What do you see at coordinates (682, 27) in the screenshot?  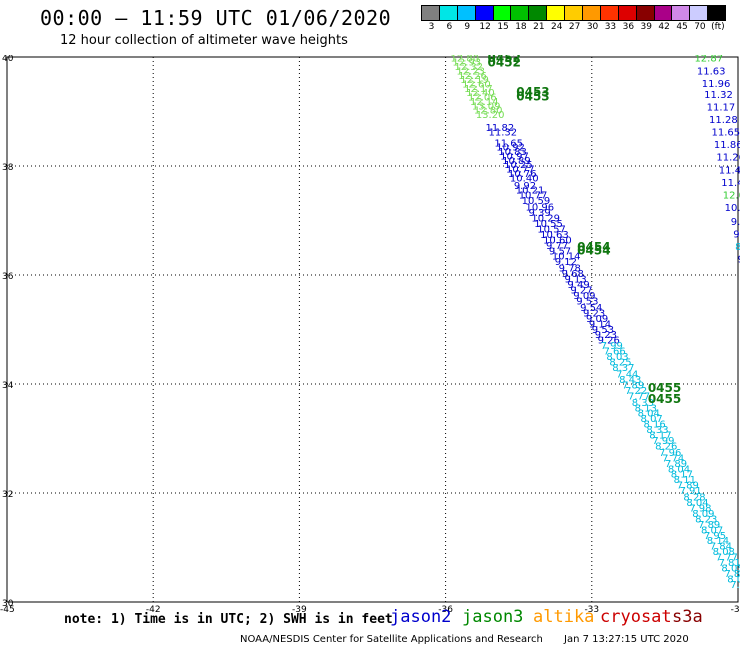 I see `color-scale-label: 45` at bounding box center [682, 27].